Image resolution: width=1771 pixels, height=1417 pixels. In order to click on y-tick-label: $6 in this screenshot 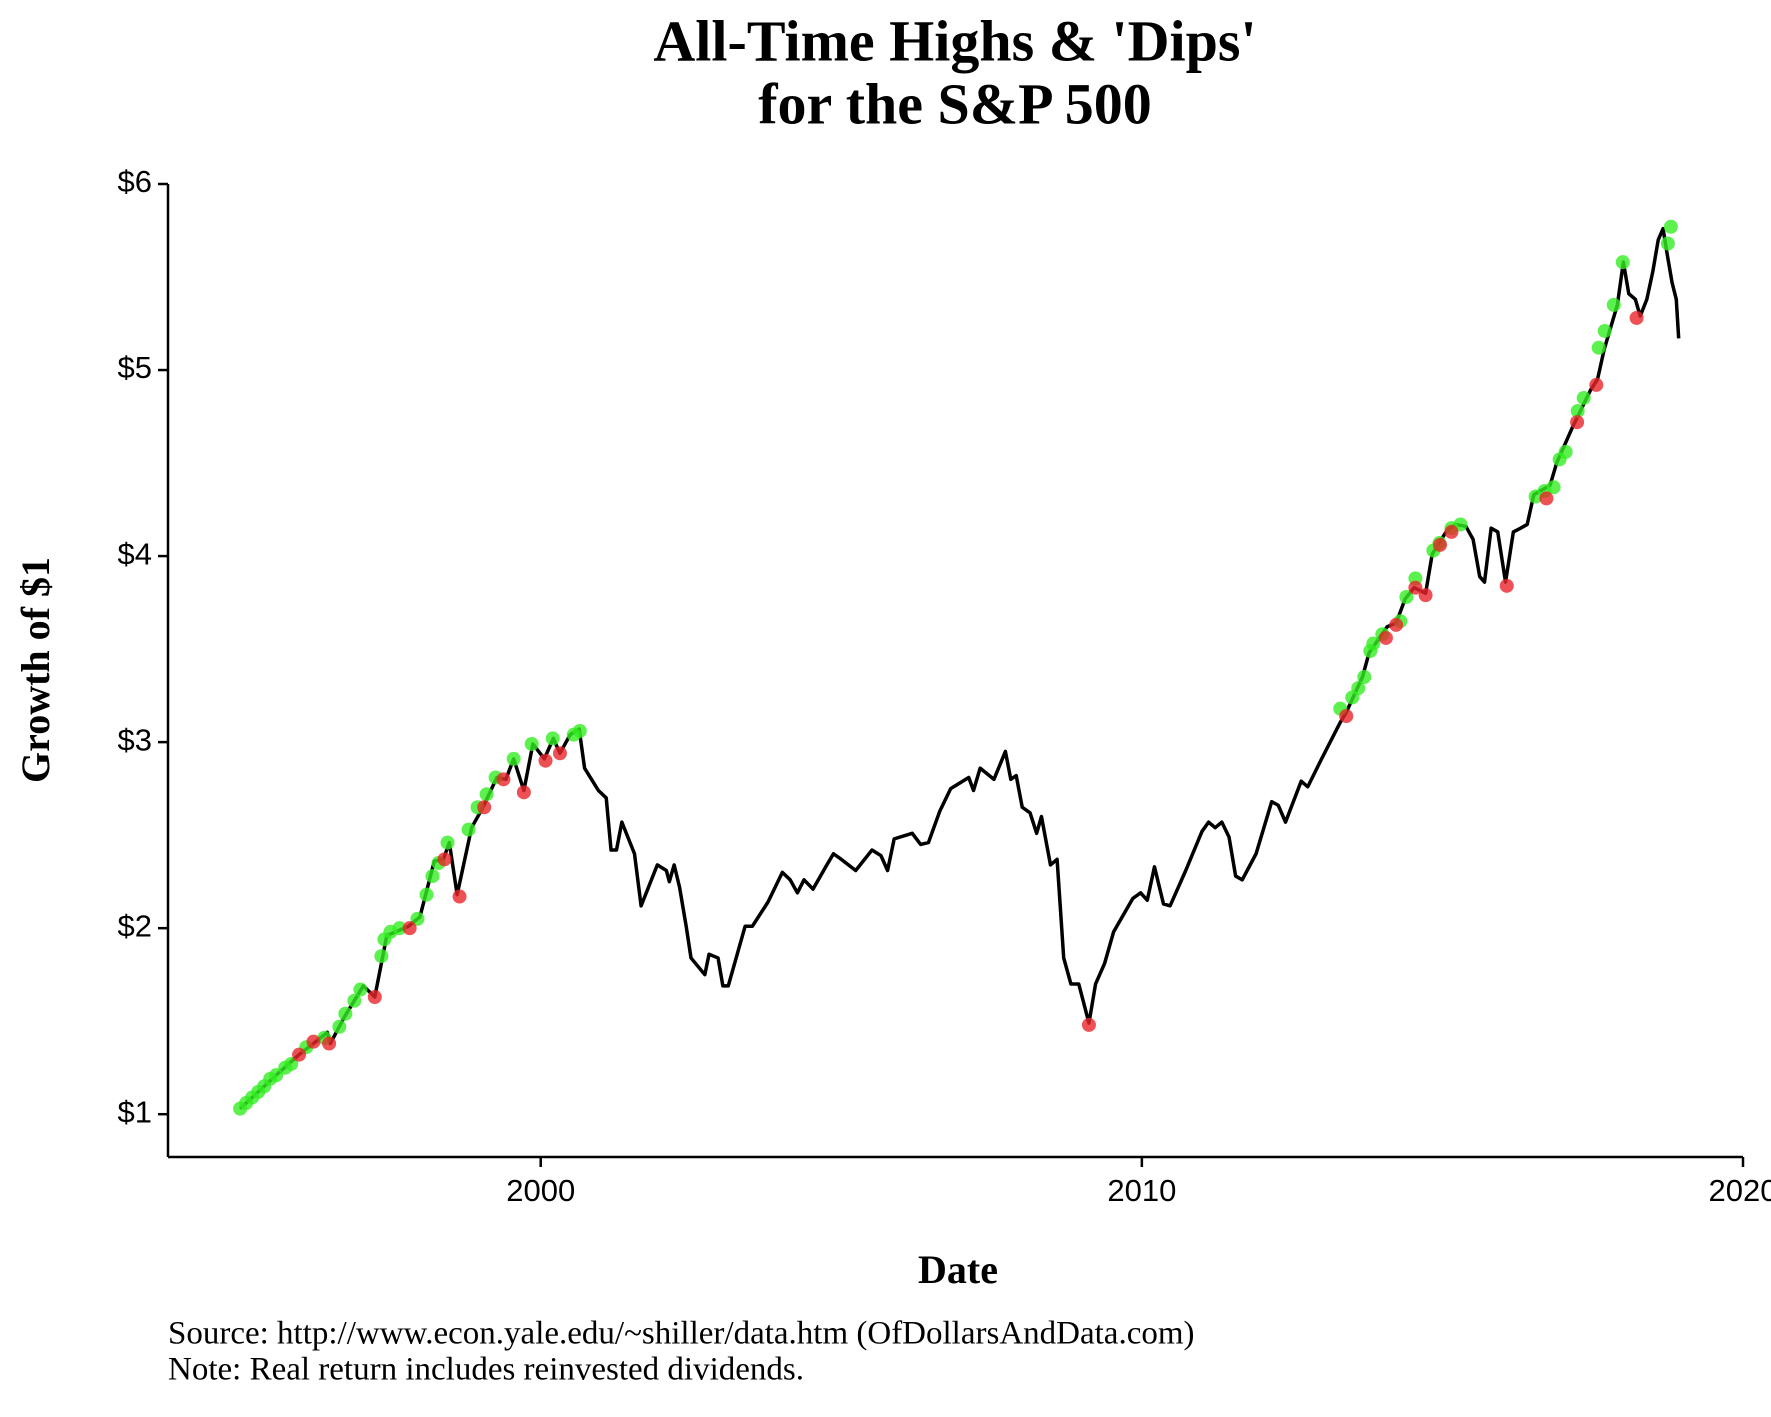, I will do `click(135, 181)`.